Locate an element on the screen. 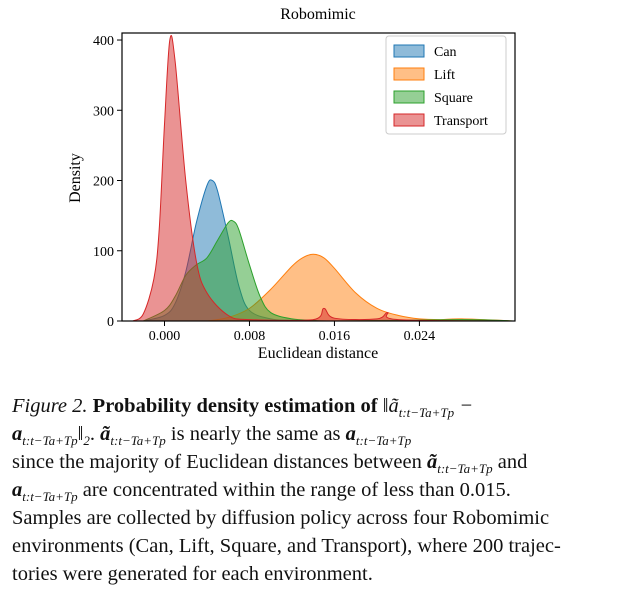 The image size is (626, 605). legend-label-lift: Lift is located at coordinates (444, 75).